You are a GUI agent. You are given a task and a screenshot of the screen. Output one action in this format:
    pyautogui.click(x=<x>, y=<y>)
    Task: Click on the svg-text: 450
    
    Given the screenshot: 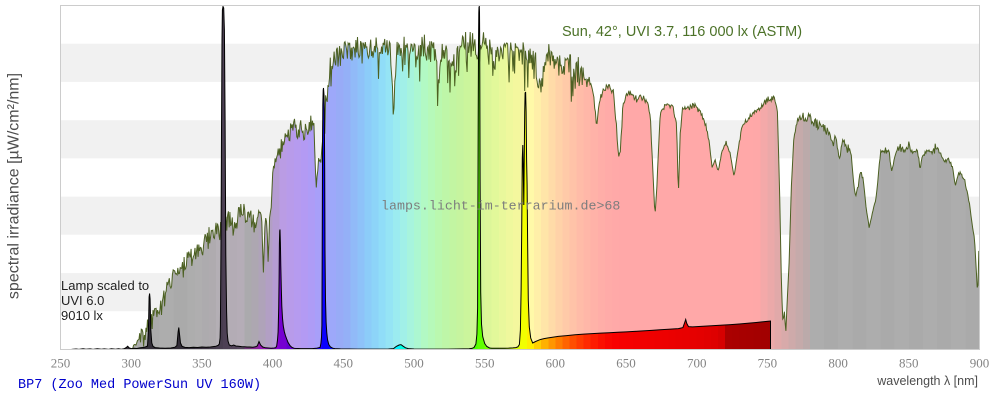 What is the action you would take?
    pyautogui.click(x=344, y=363)
    